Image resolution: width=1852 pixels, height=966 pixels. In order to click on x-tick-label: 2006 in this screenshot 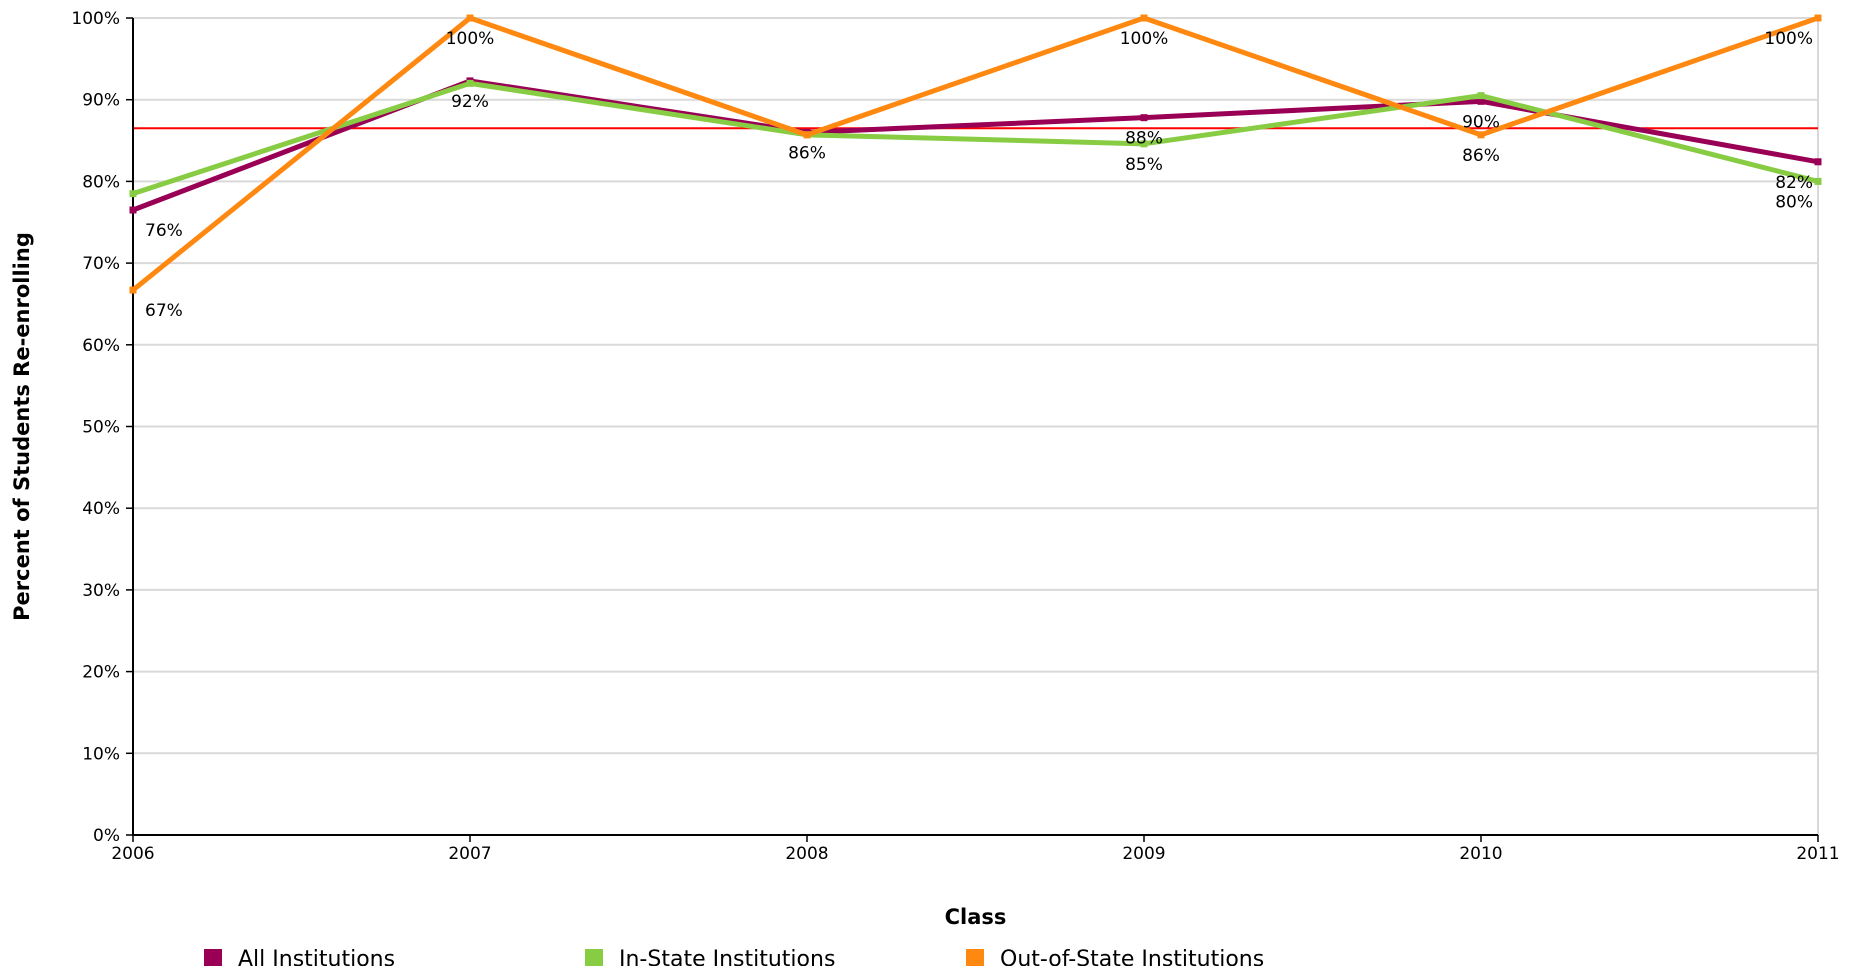, I will do `click(132, 854)`.